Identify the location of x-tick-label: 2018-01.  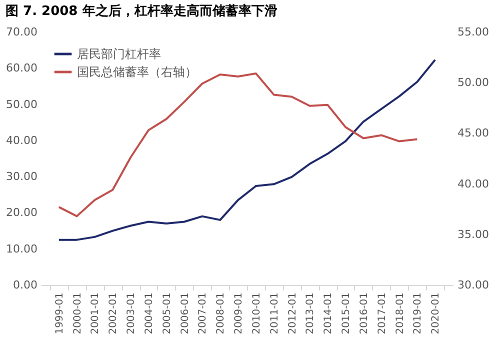
(400, 313).